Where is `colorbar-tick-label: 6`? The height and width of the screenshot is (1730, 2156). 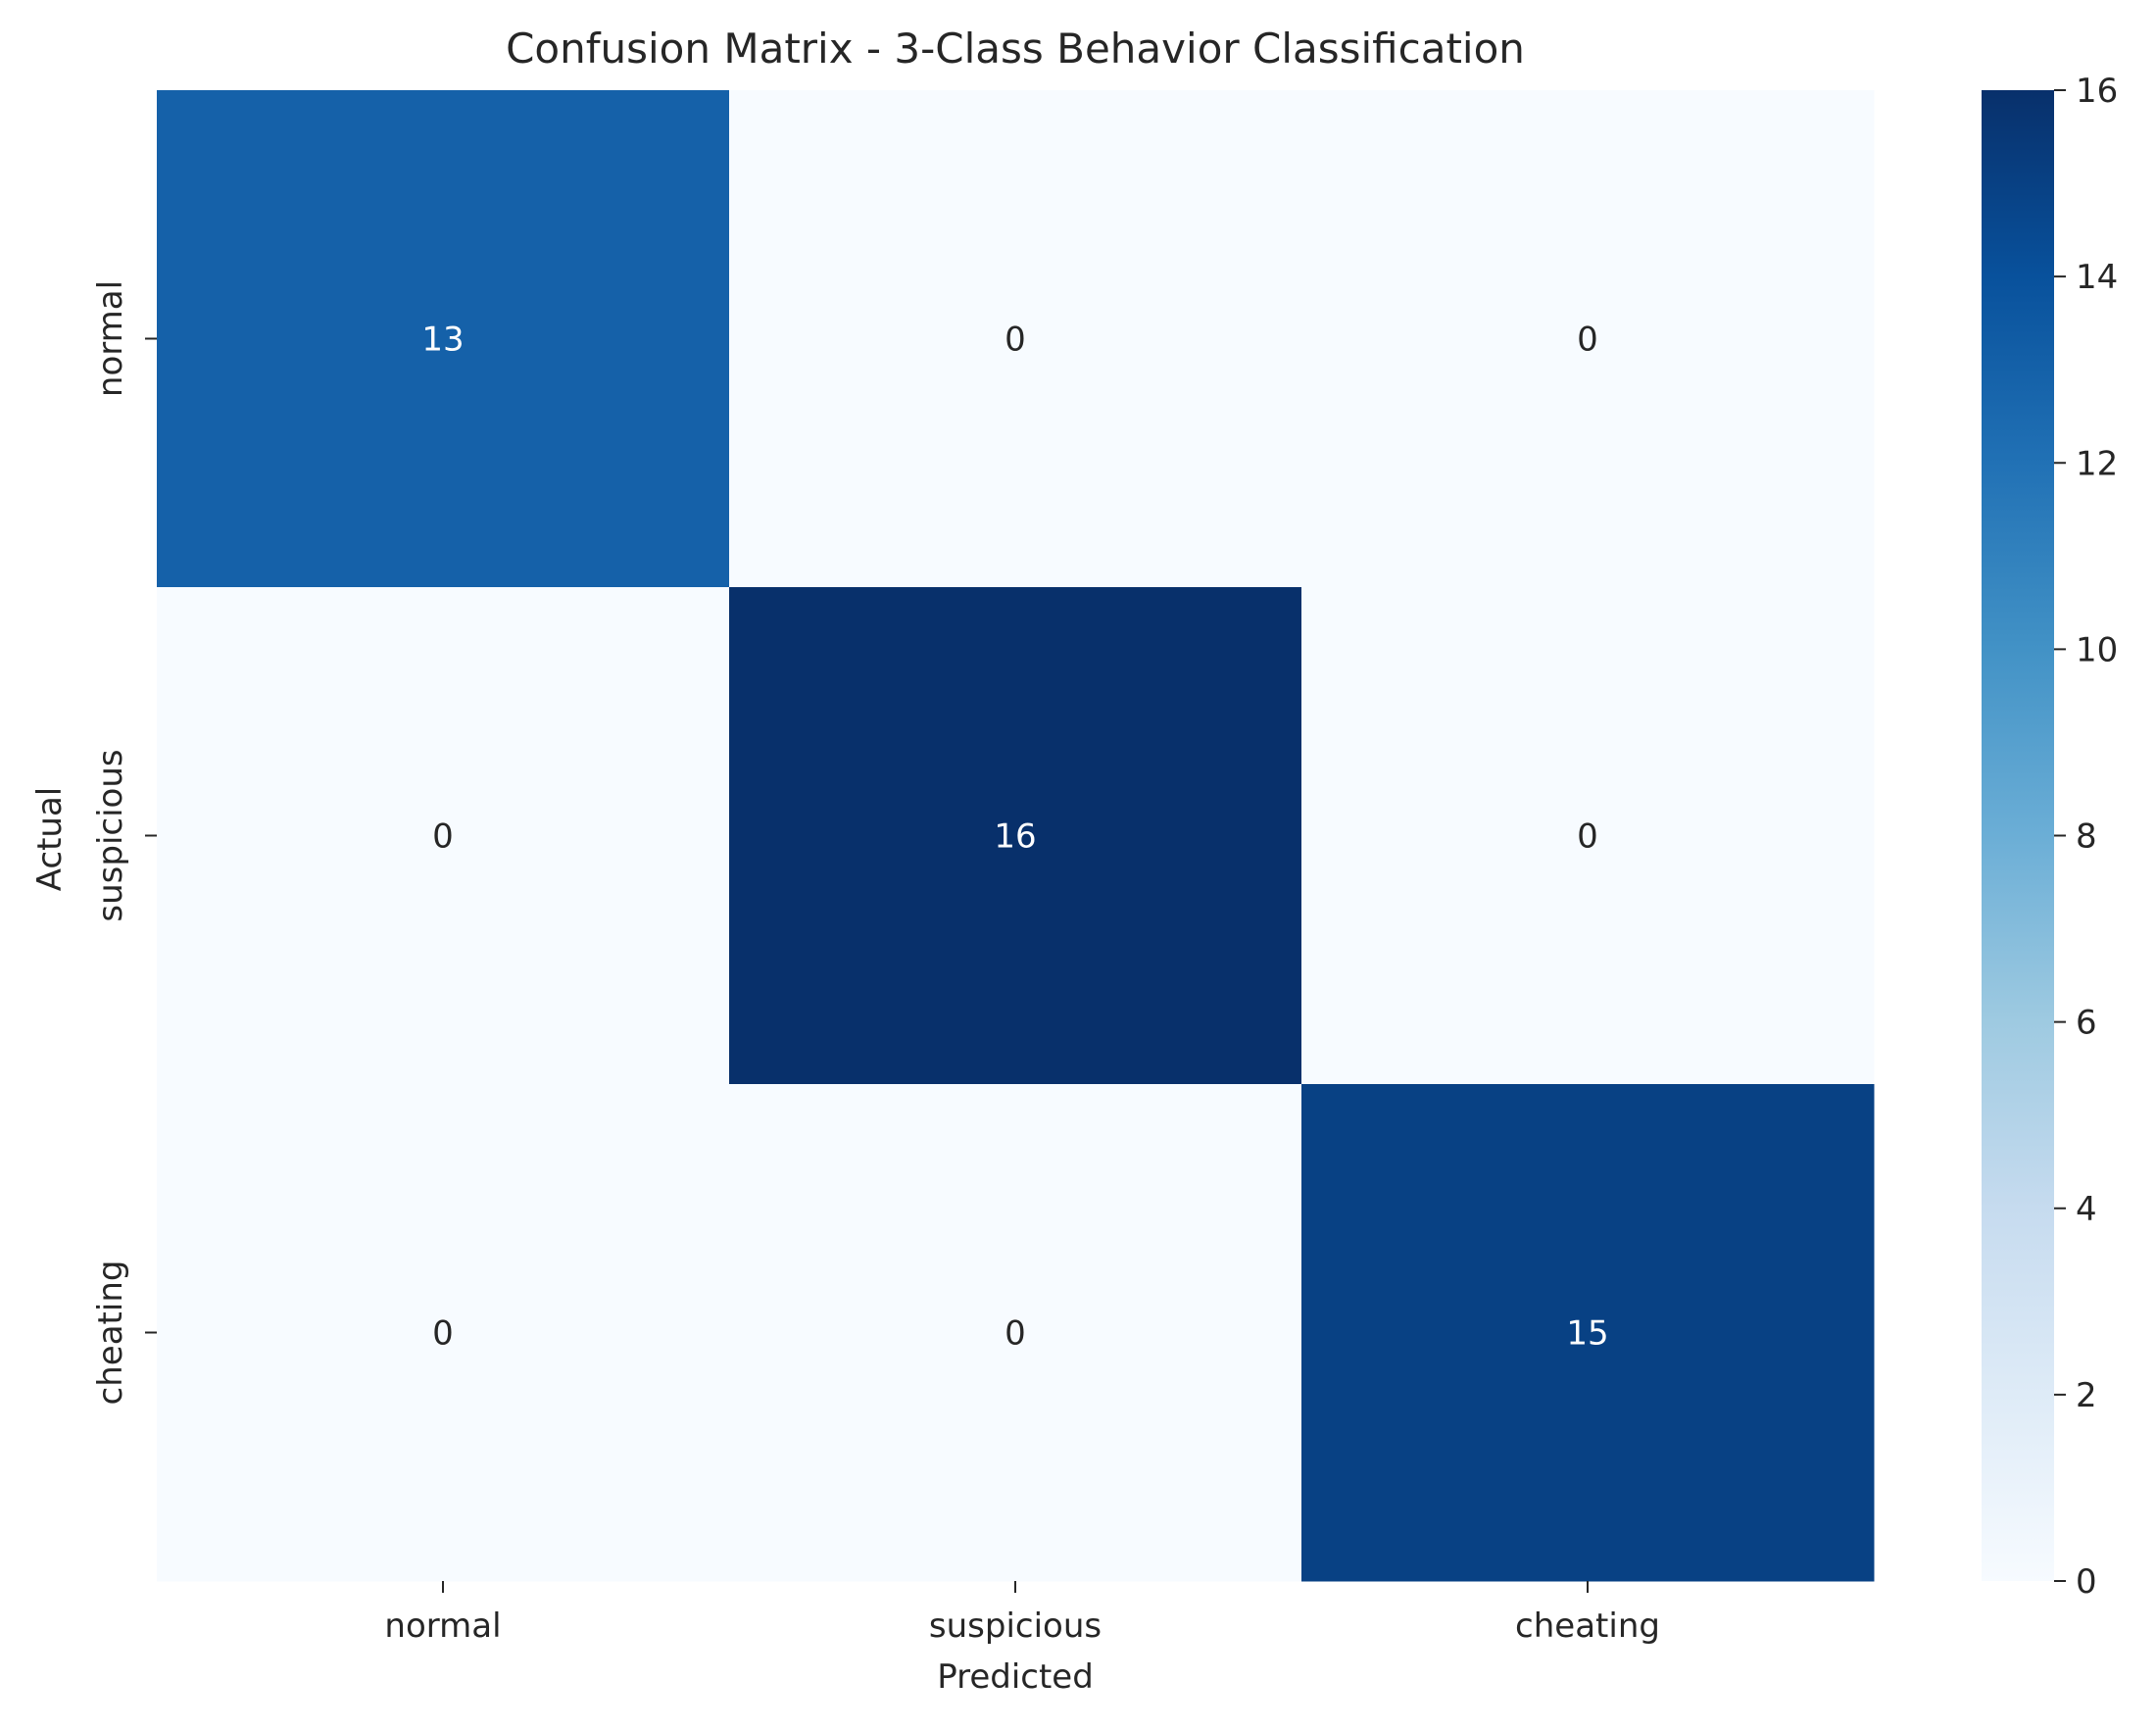 colorbar-tick-label: 6 is located at coordinates (2086, 1024).